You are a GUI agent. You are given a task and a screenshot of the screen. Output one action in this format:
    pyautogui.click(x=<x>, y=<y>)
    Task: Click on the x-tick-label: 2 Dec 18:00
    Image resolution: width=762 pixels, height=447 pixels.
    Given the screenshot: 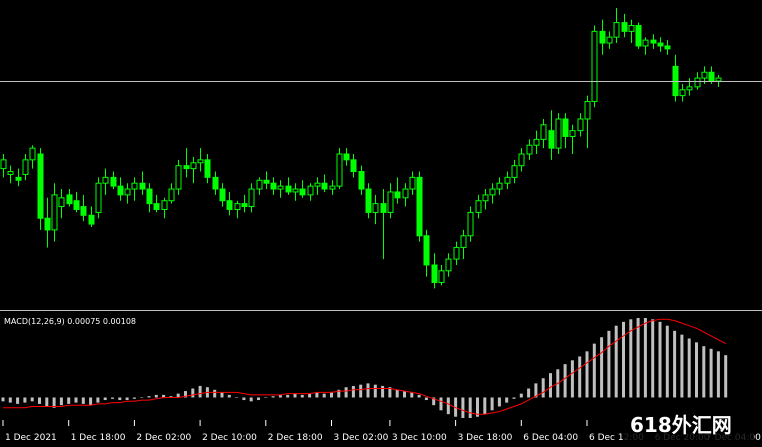 What is the action you would take?
    pyautogui.click(x=295, y=438)
    